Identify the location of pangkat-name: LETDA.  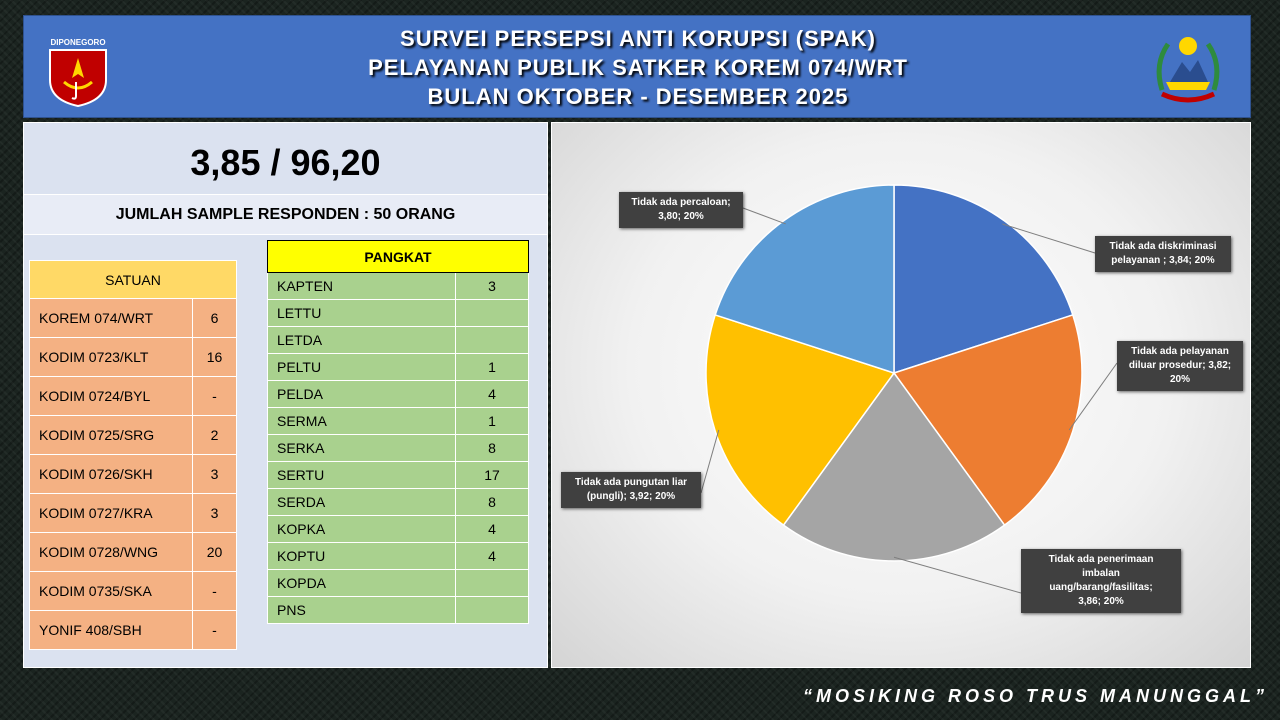
(361, 340).